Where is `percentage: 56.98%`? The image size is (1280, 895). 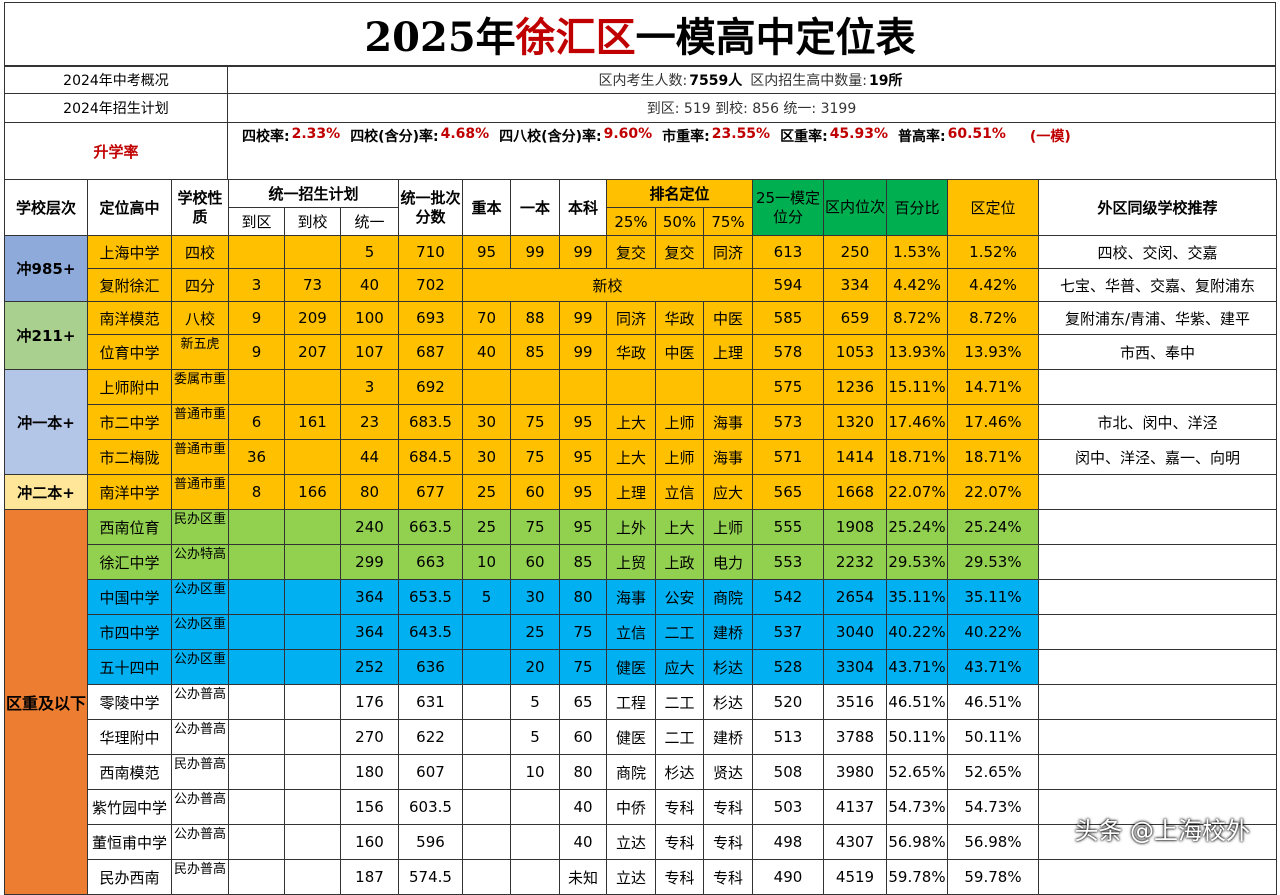
percentage: 56.98% is located at coordinates (917, 842).